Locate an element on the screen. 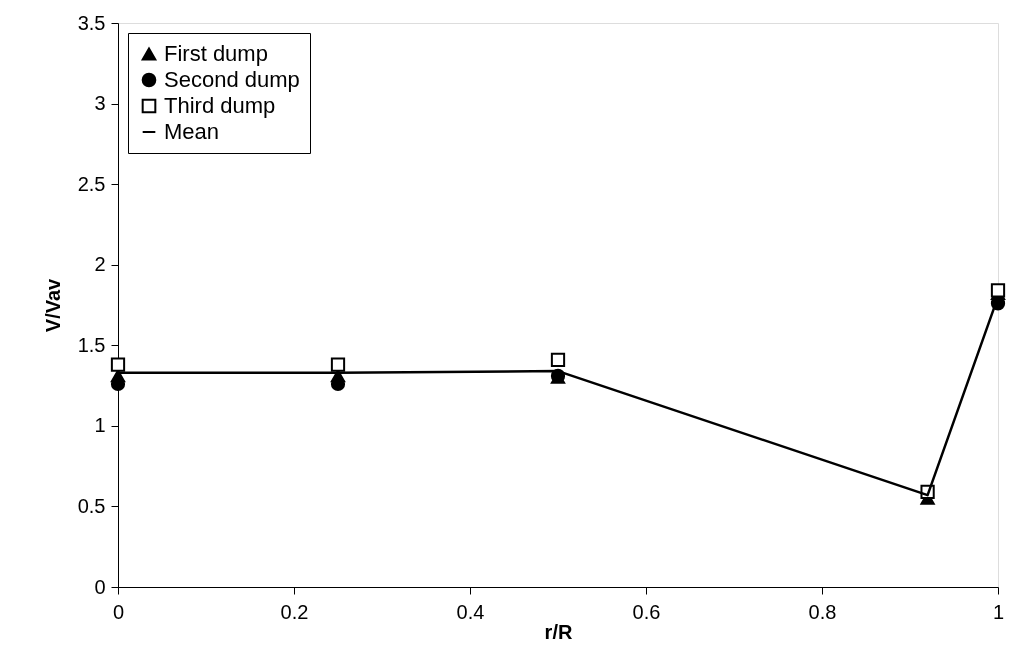  x-tick-label: 0 is located at coordinates (118, 611).